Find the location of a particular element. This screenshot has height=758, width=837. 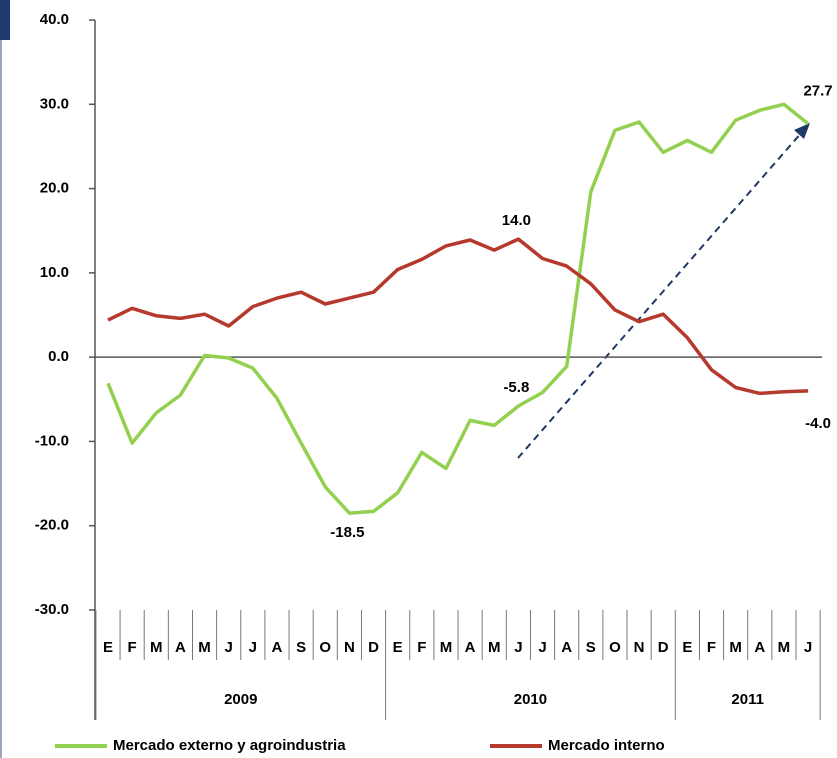

data-label: -18.5 is located at coordinates (347, 532).